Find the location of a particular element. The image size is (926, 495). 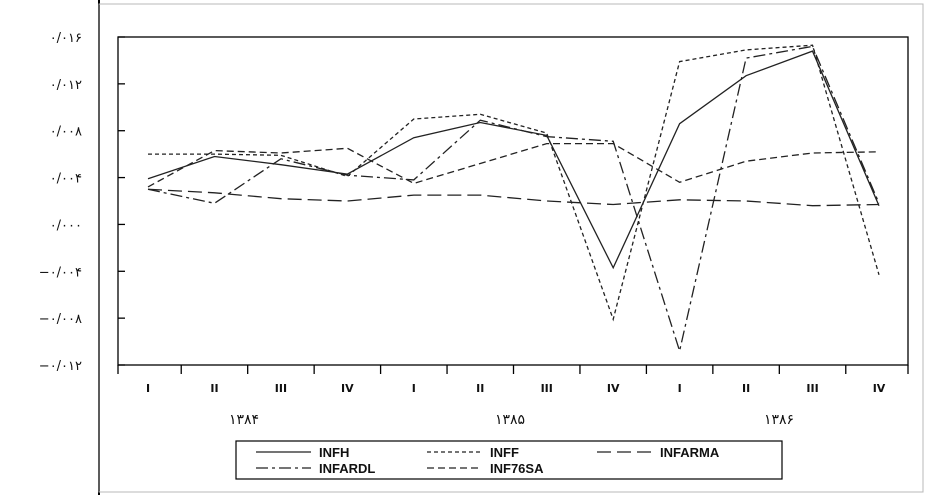

legend-label-infardl: INFARDL is located at coordinates (347, 468).